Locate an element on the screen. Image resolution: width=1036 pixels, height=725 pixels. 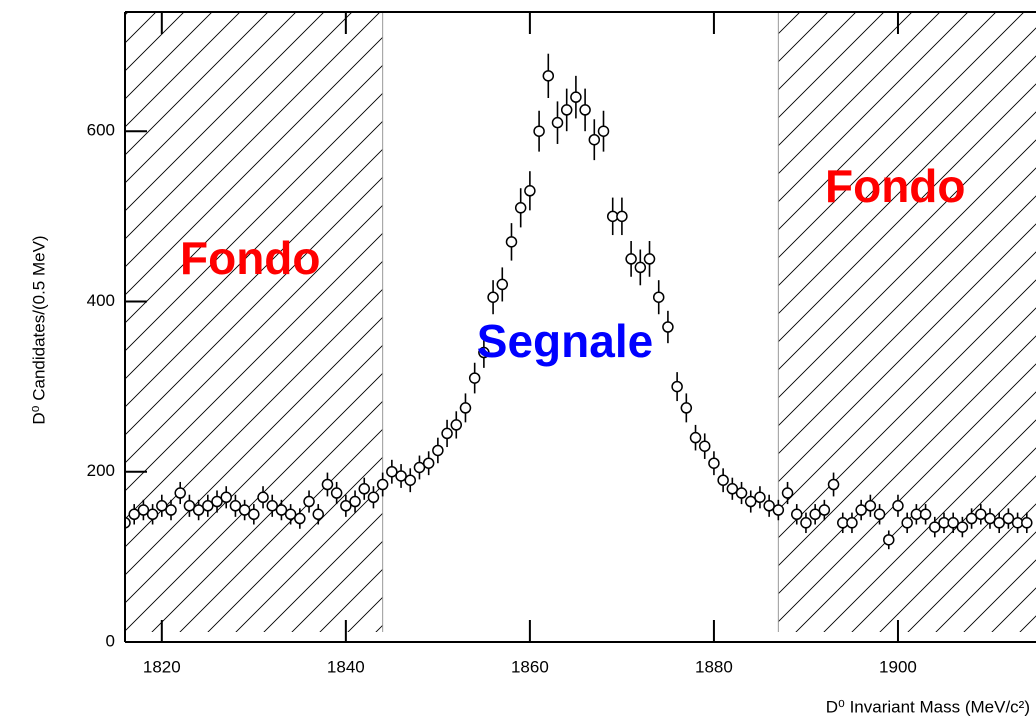
x-tick-label: 1840 is located at coordinates (346, 666).